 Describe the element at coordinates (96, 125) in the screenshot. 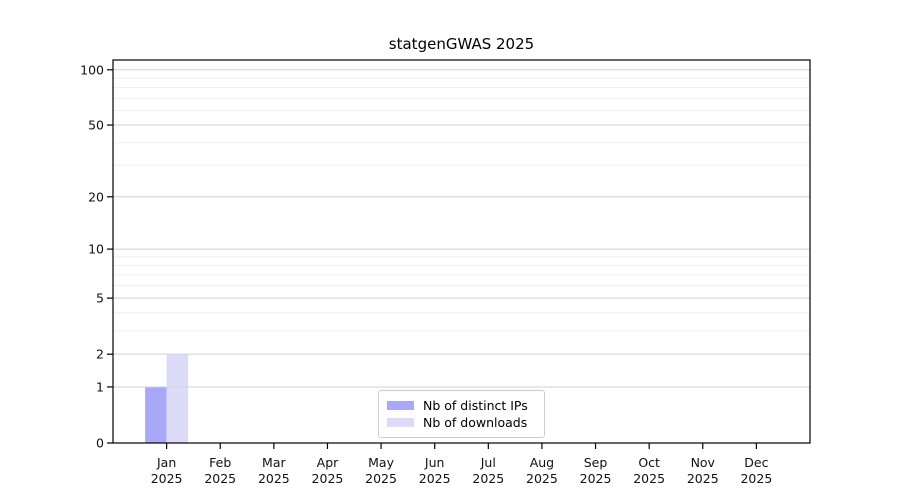

I see `svg-text: 50` at that location.